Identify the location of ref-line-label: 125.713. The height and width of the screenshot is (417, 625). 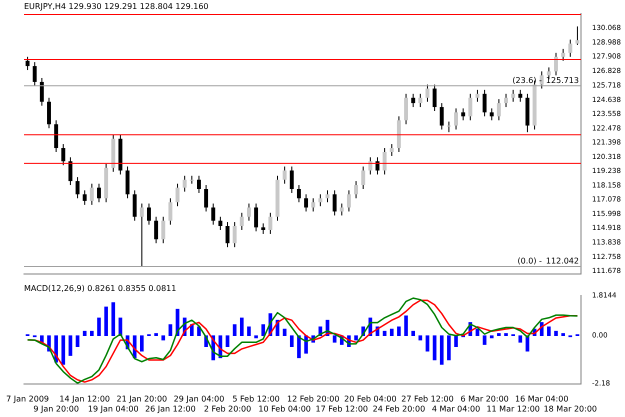
(562, 80).